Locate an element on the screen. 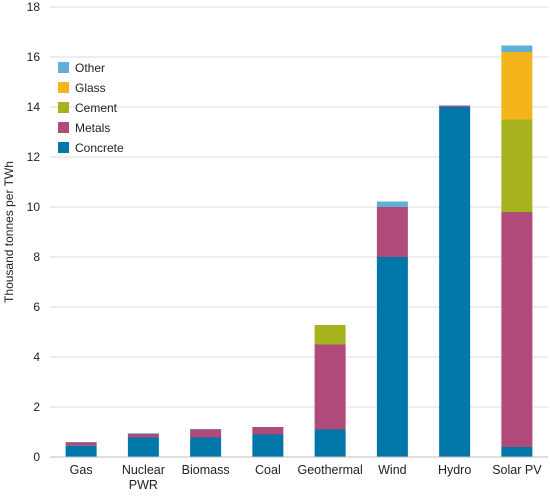  legend: Other Glass Cement Metals Concrete is located at coordinates (91, 108).